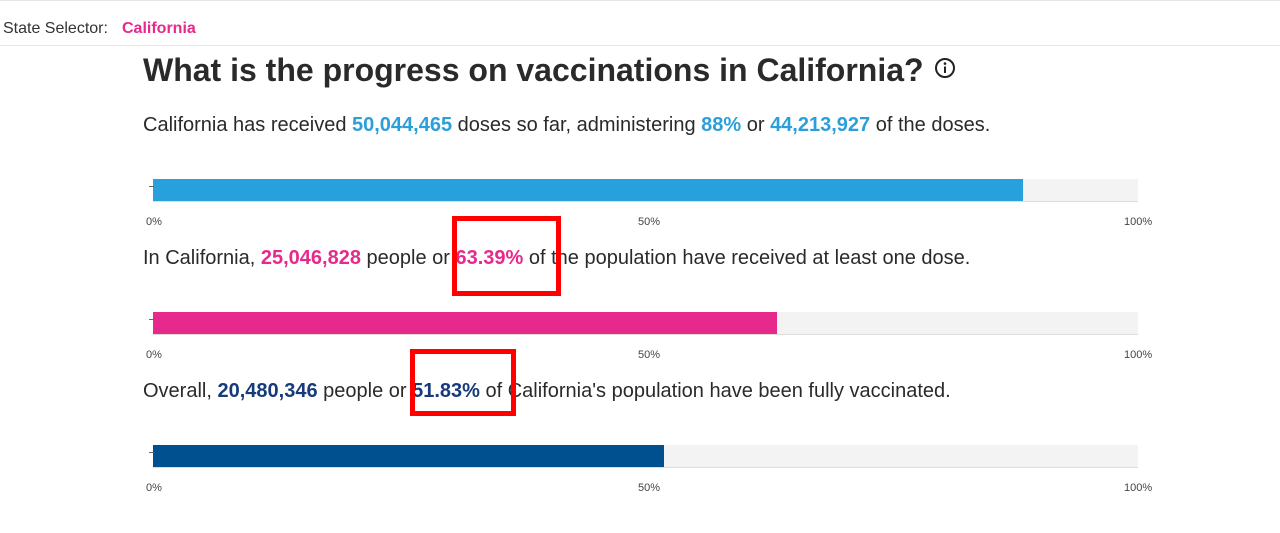 This screenshot has width=1280, height=533. Describe the element at coordinates (310, 258) in the screenshot. I see `one-dose-people-value: 25,046,828` at that location.